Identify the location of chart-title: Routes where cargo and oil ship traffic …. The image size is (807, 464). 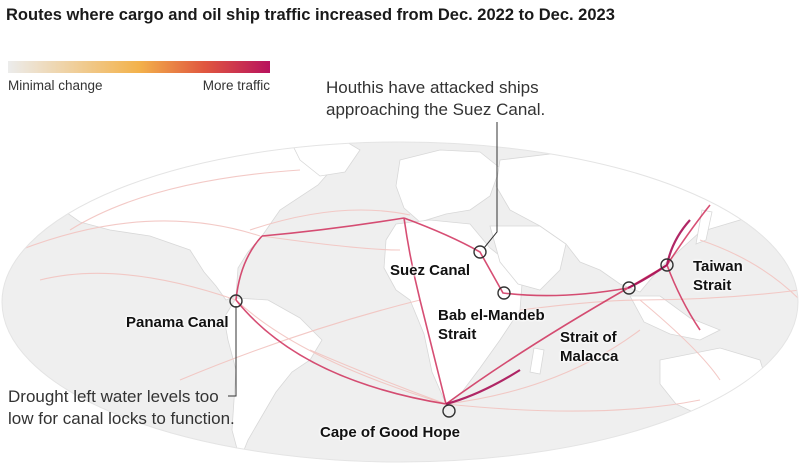
(310, 15).